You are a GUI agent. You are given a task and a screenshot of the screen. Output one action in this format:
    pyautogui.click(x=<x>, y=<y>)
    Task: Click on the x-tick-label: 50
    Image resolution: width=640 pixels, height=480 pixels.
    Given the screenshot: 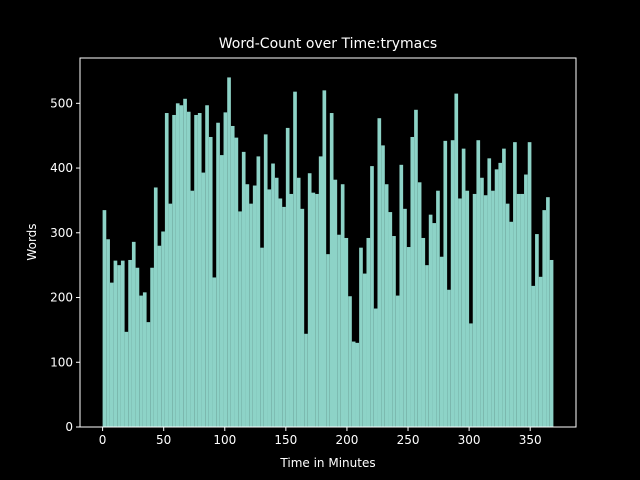 What is the action you would take?
    pyautogui.click(x=163, y=440)
    